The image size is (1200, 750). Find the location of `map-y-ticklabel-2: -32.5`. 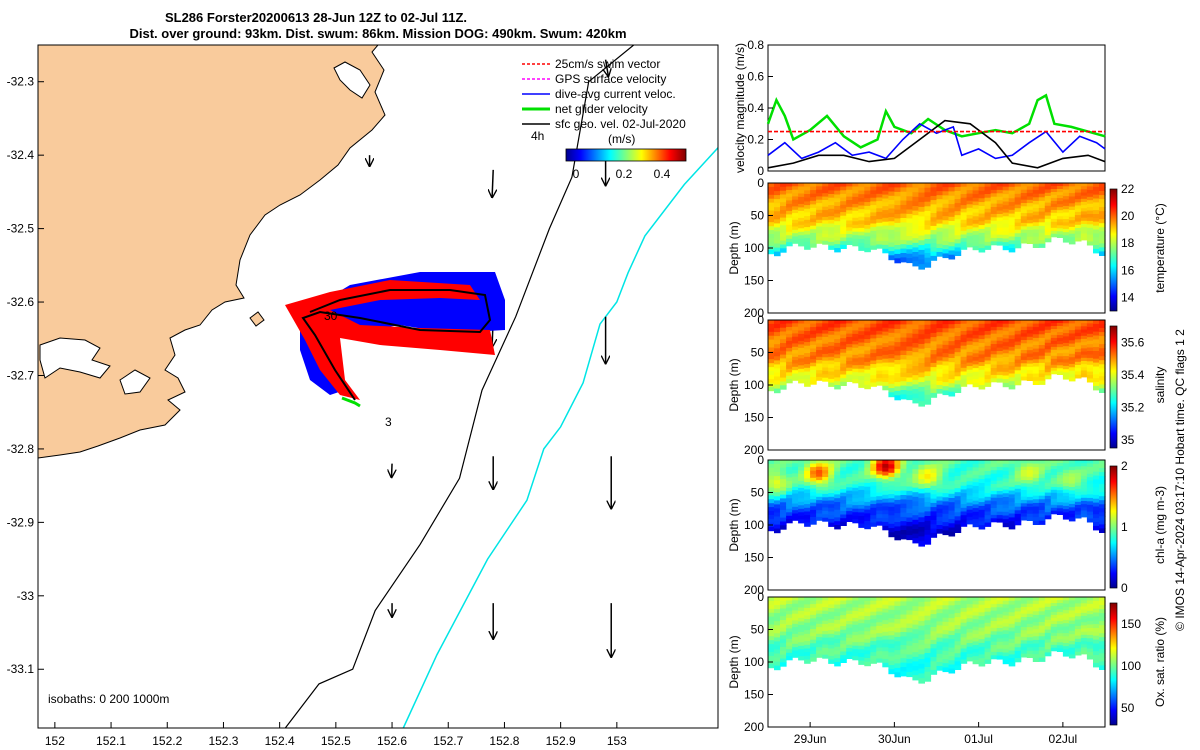

map-y-ticklabel-2: -32.5 is located at coordinates (21, 229).